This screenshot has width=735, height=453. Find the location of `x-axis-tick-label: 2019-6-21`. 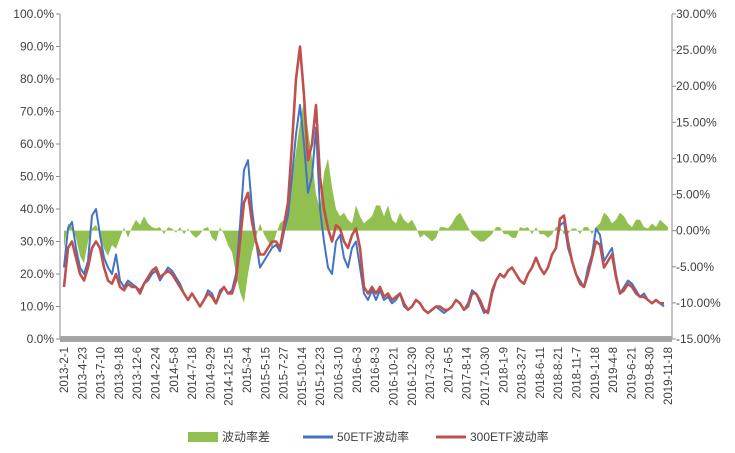

x-axis-tick-label: 2019-6-21 is located at coordinates (632, 373).